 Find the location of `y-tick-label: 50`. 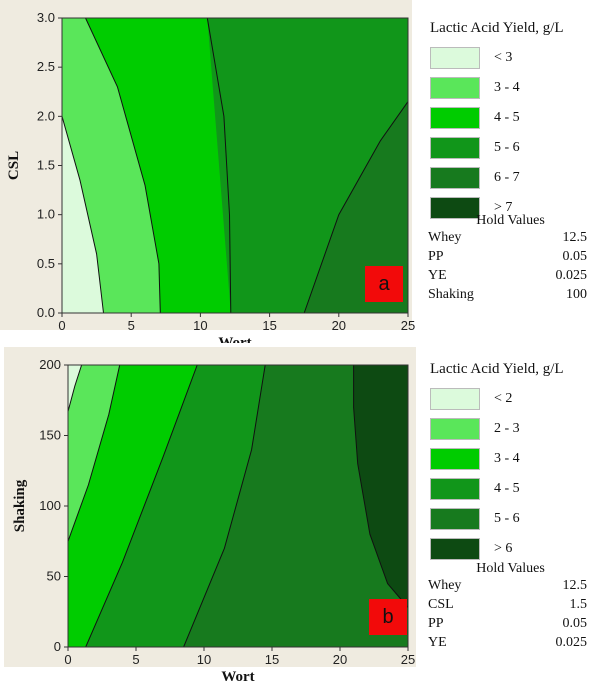

y-tick-label: 50 is located at coordinates (54, 576).